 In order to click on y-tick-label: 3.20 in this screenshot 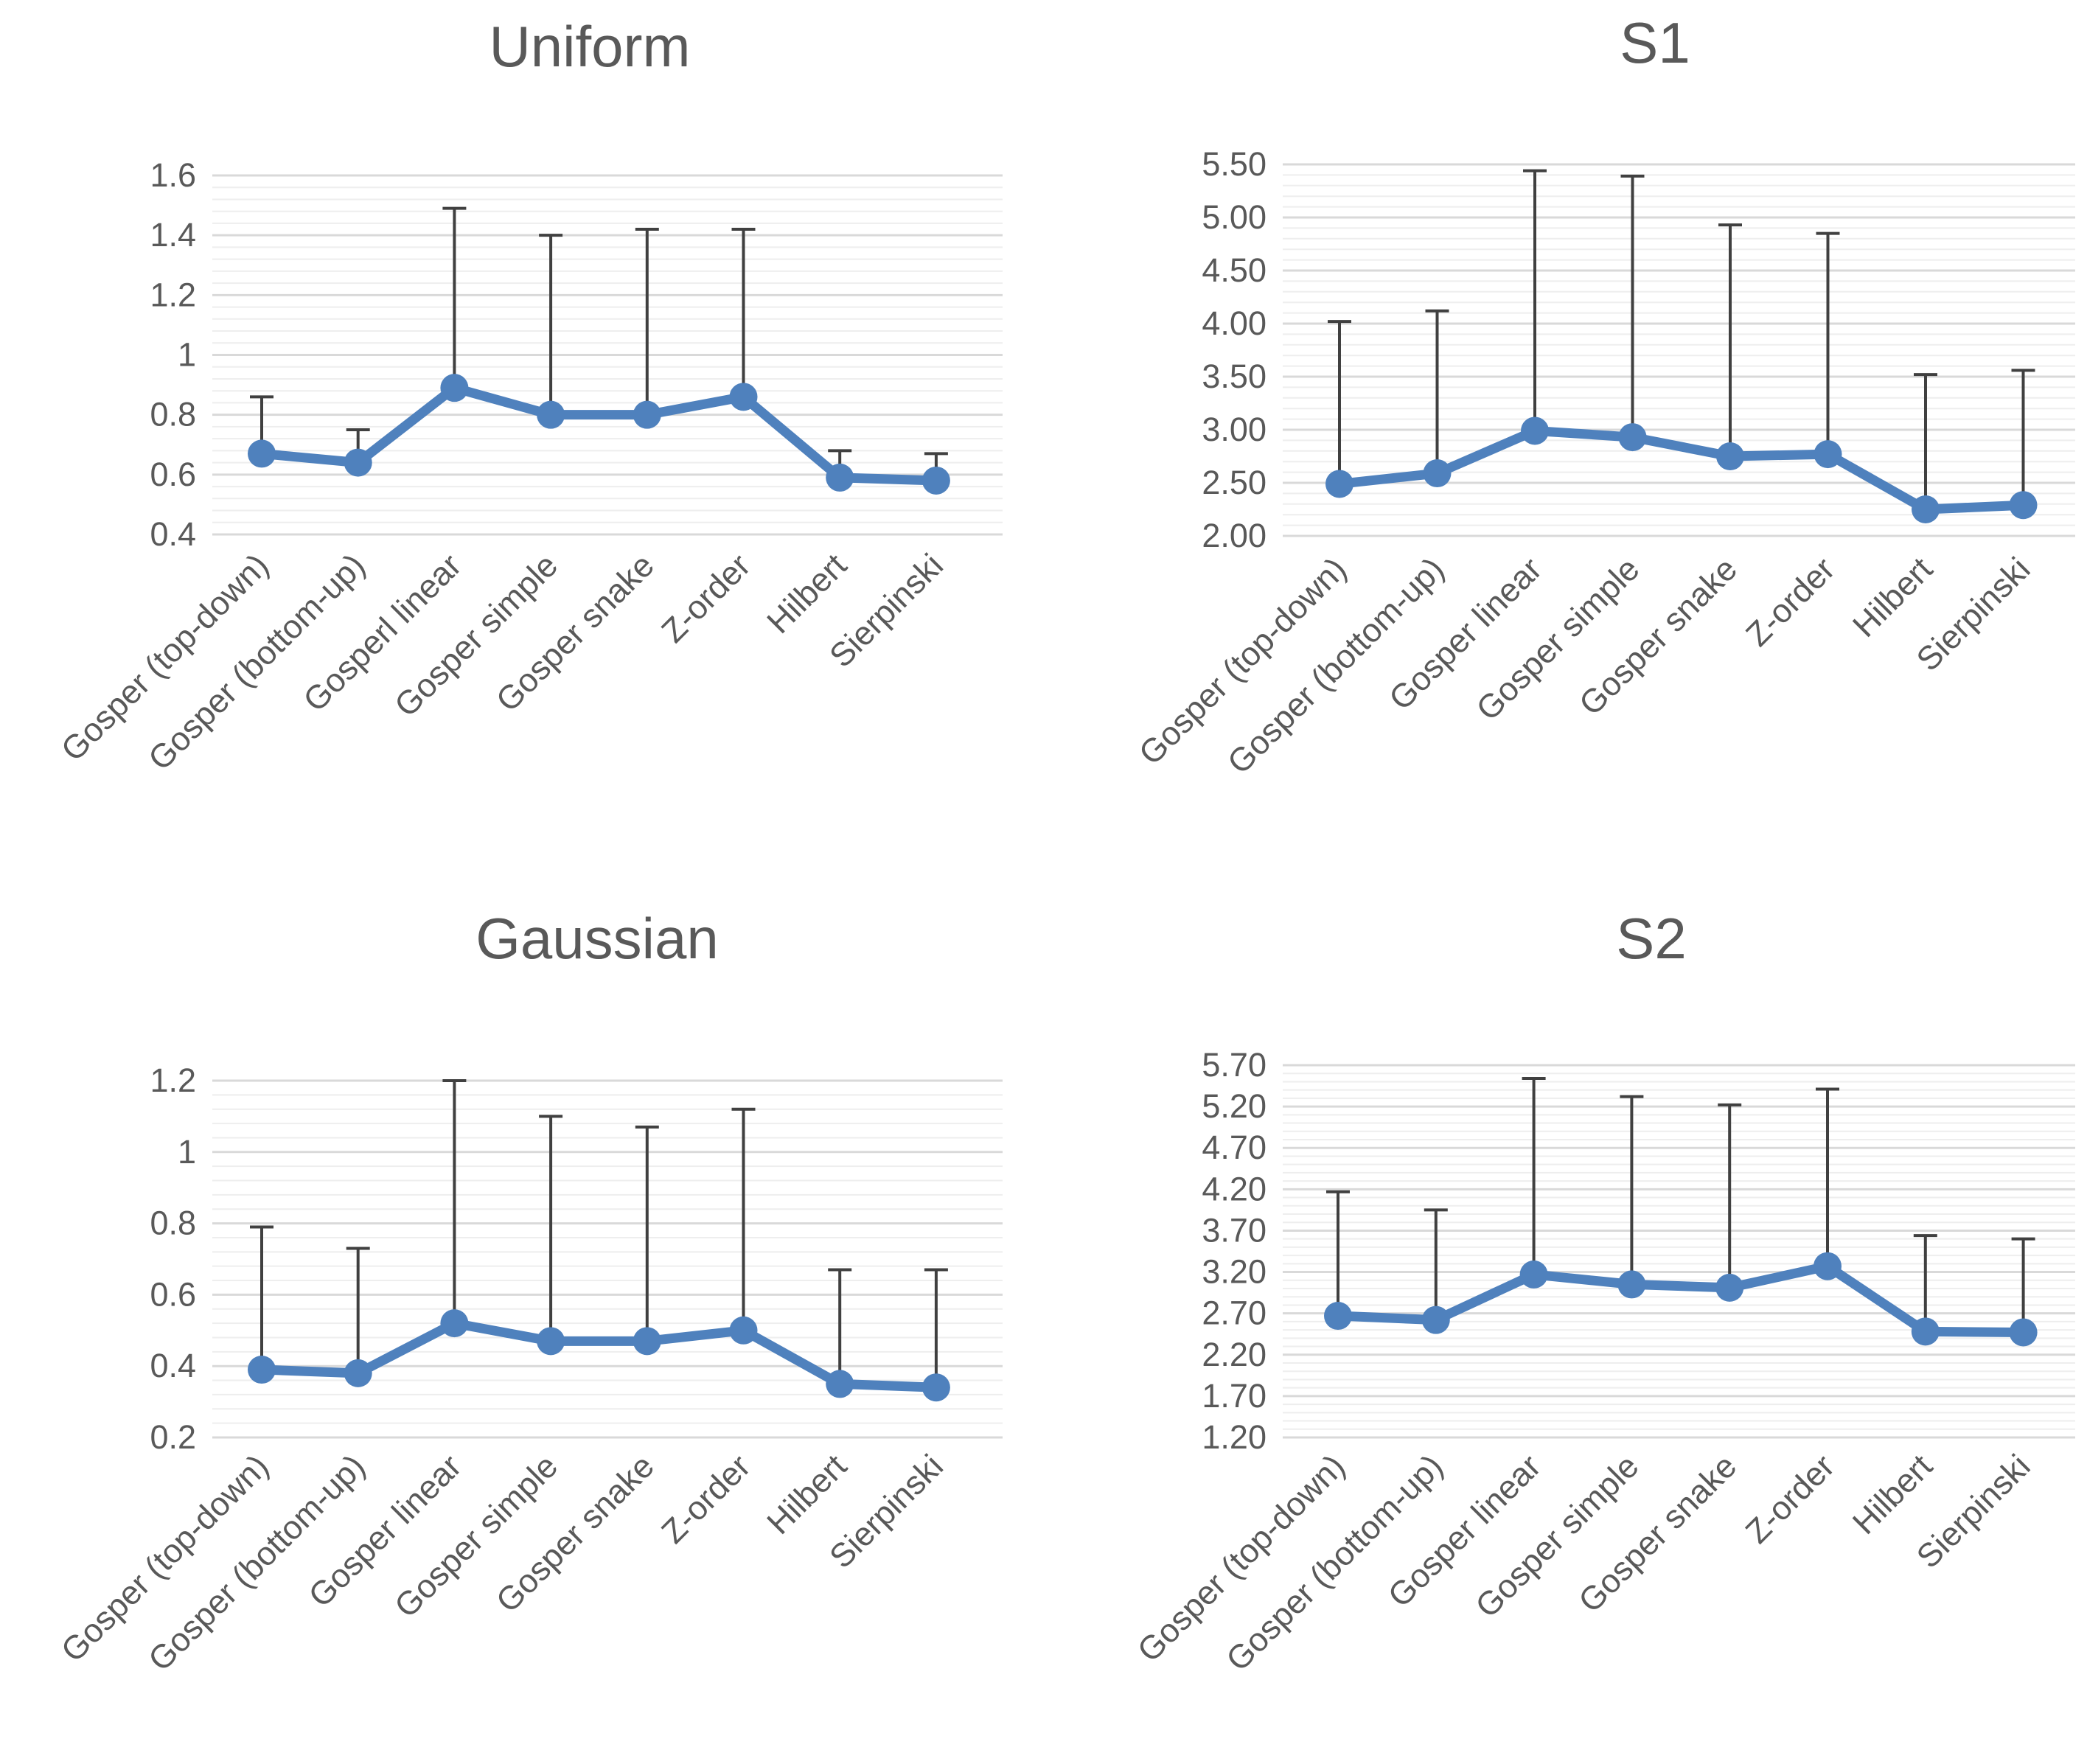, I will do `click(1234, 1272)`.